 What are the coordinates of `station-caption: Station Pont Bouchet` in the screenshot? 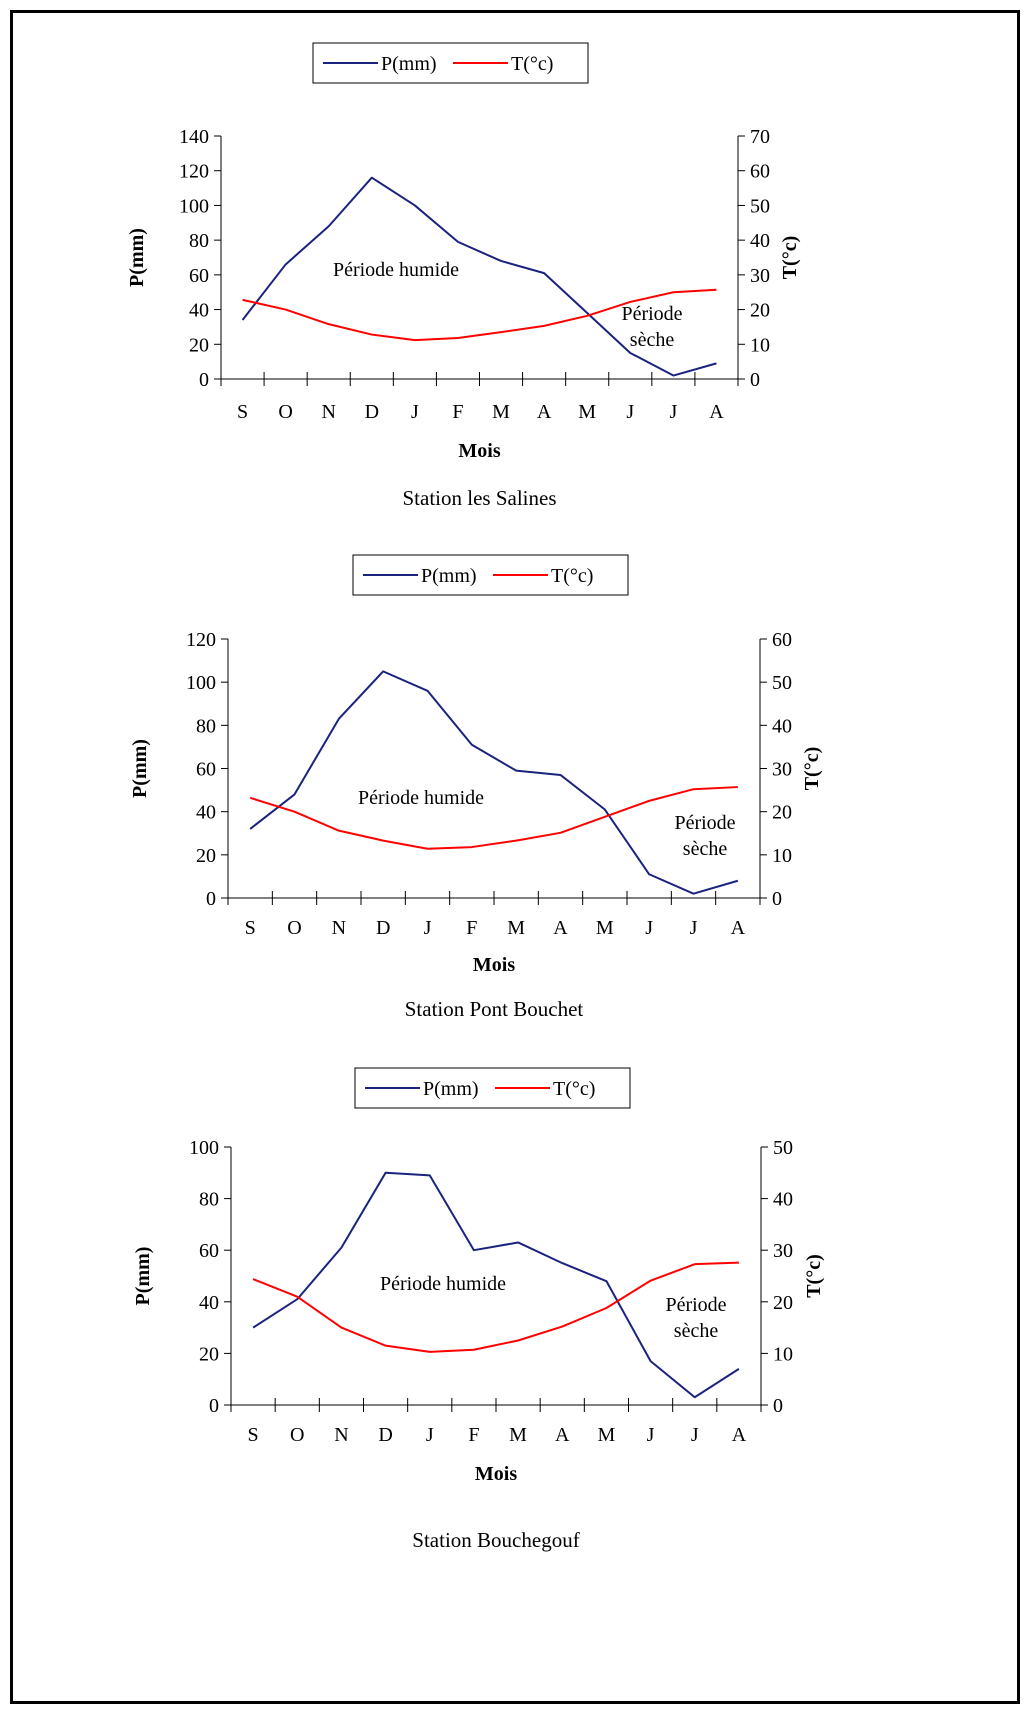 It's located at (494, 1009).